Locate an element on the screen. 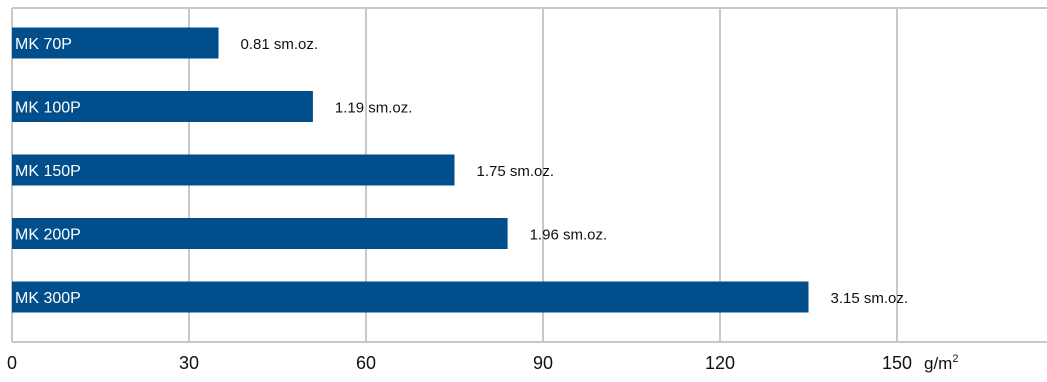 This screenshot has width=1047, height=382. x-tick-label: 60 is located at coordinates (366, 363).